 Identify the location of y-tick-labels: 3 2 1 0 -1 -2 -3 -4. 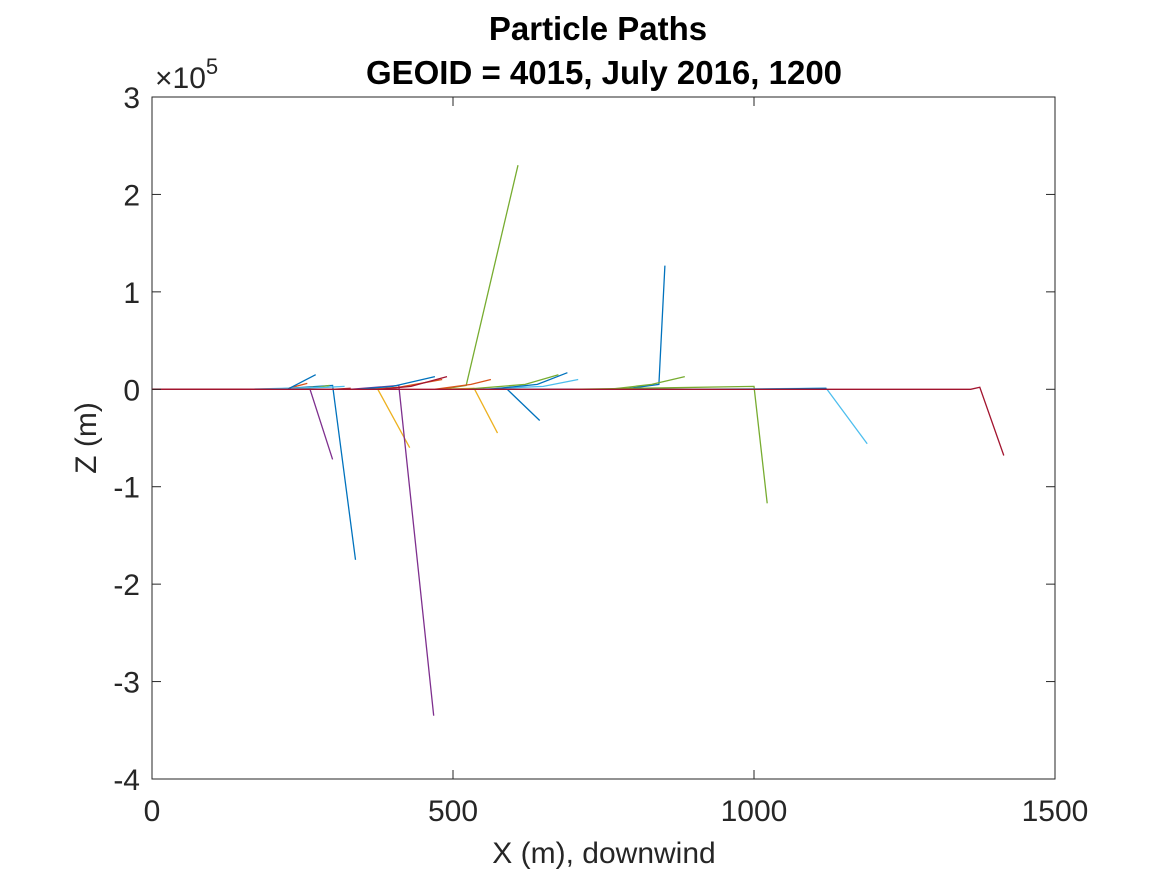
(126, 439).